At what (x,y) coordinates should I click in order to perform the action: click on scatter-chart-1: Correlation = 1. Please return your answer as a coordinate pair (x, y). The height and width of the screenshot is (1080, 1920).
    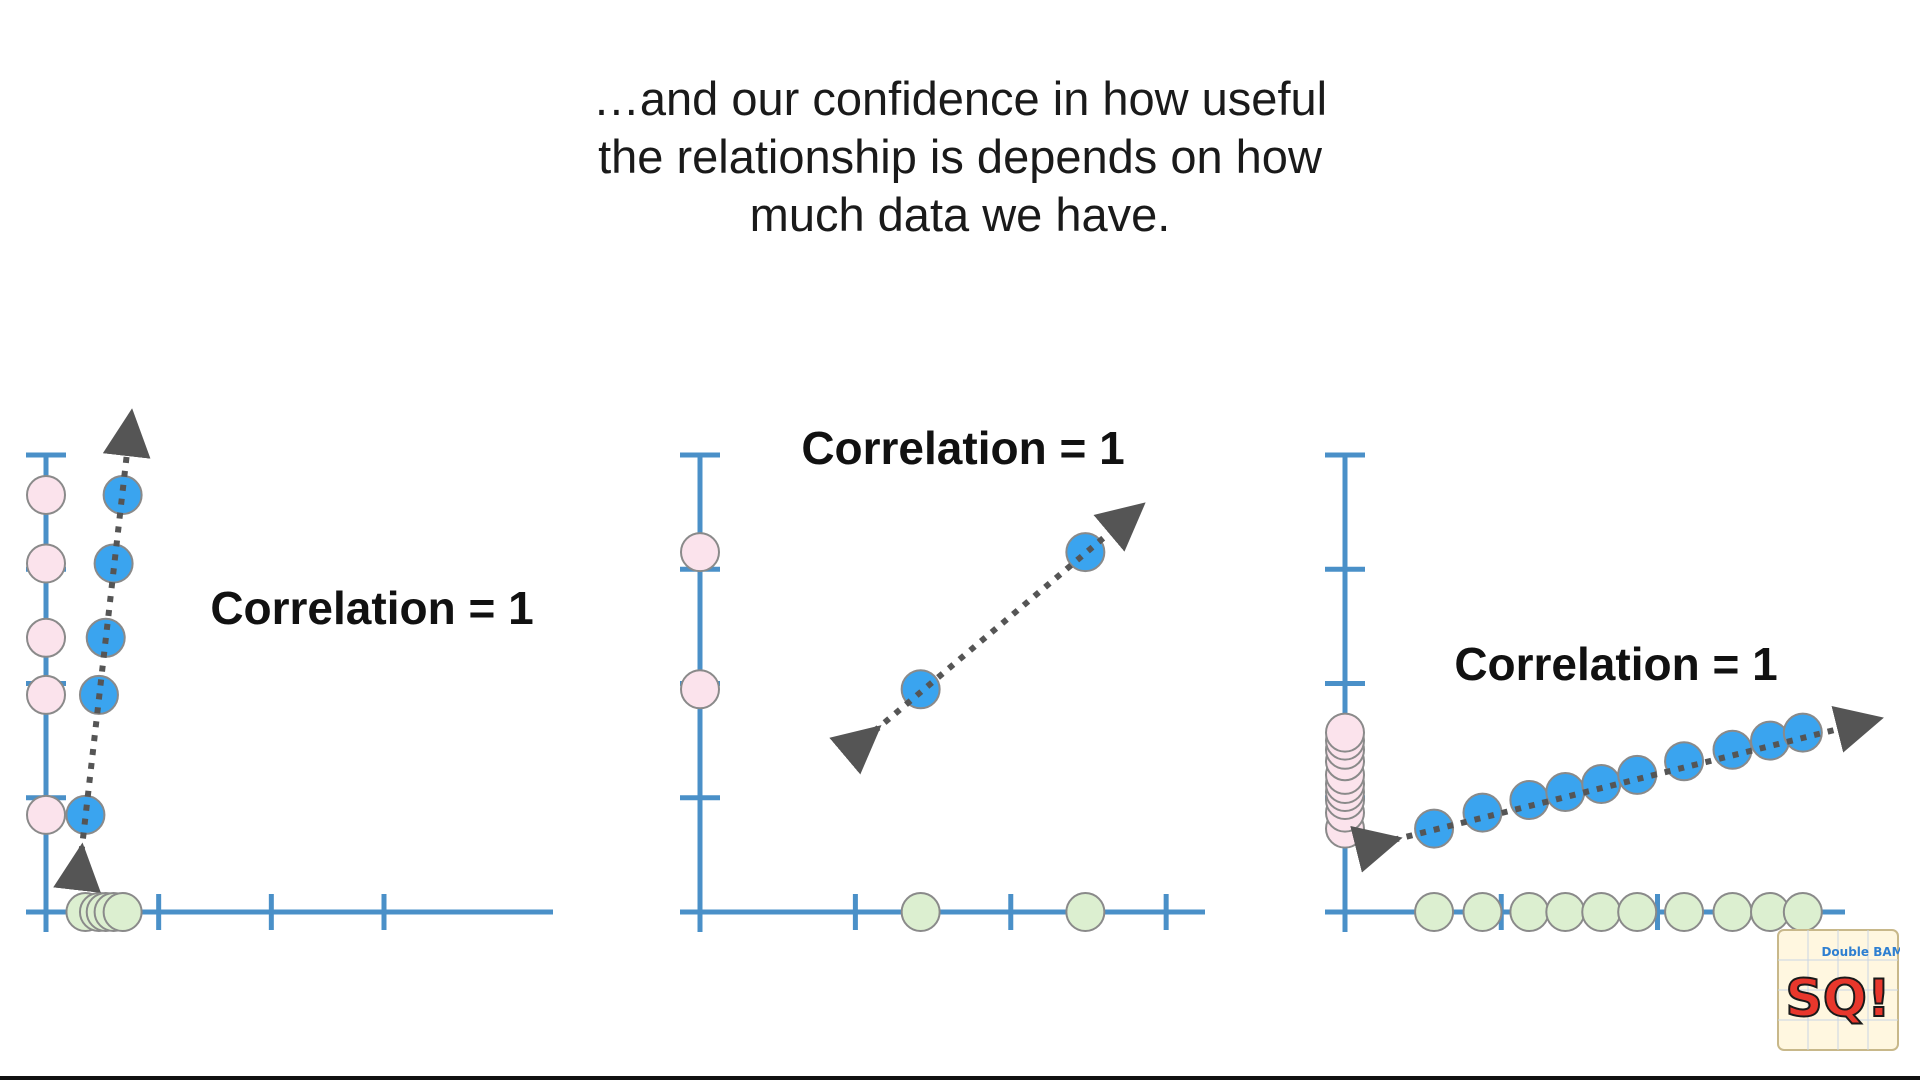
    Looking at the image, I should click on (289, 670).